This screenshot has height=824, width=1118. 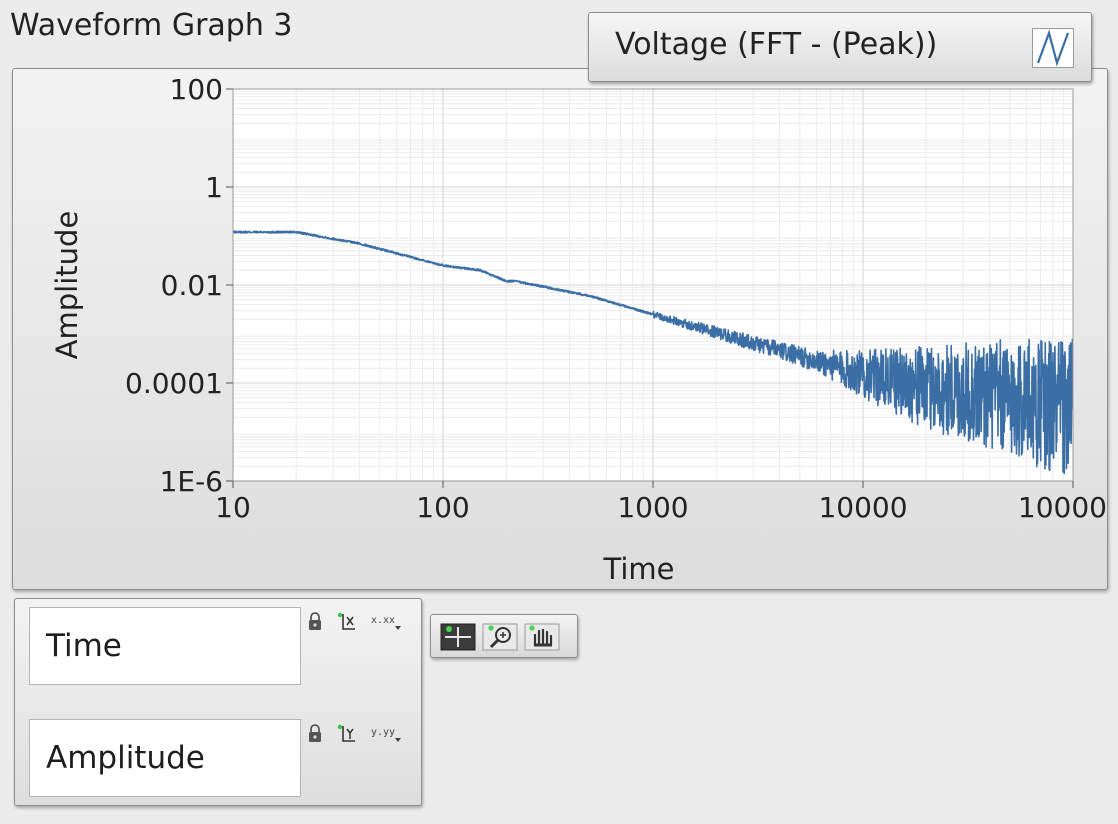 I want to click on x-axis: 10 100 1000 10000 10000, so click(x=661, y=502).